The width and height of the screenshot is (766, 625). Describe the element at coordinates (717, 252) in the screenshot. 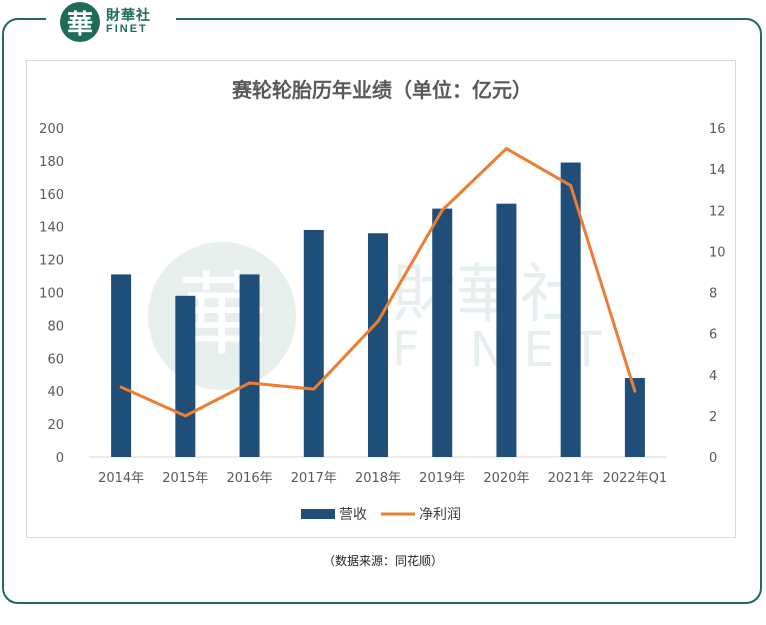

I see `y-right-tick-label: 10` at that location.